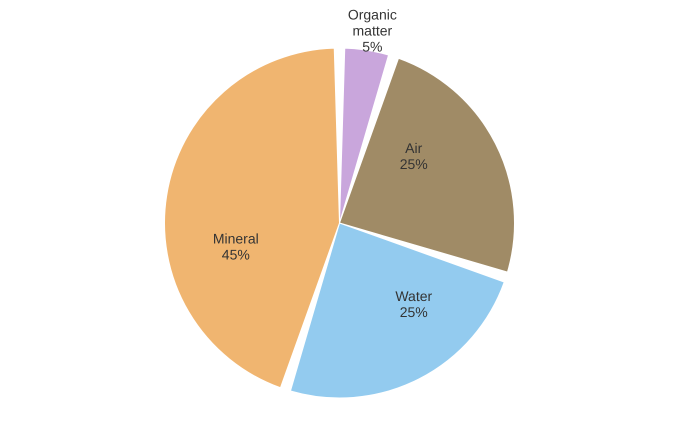 The height and width of the screenshot is (446, 679). I want to click on data-label: 45%, so click(236, 254).